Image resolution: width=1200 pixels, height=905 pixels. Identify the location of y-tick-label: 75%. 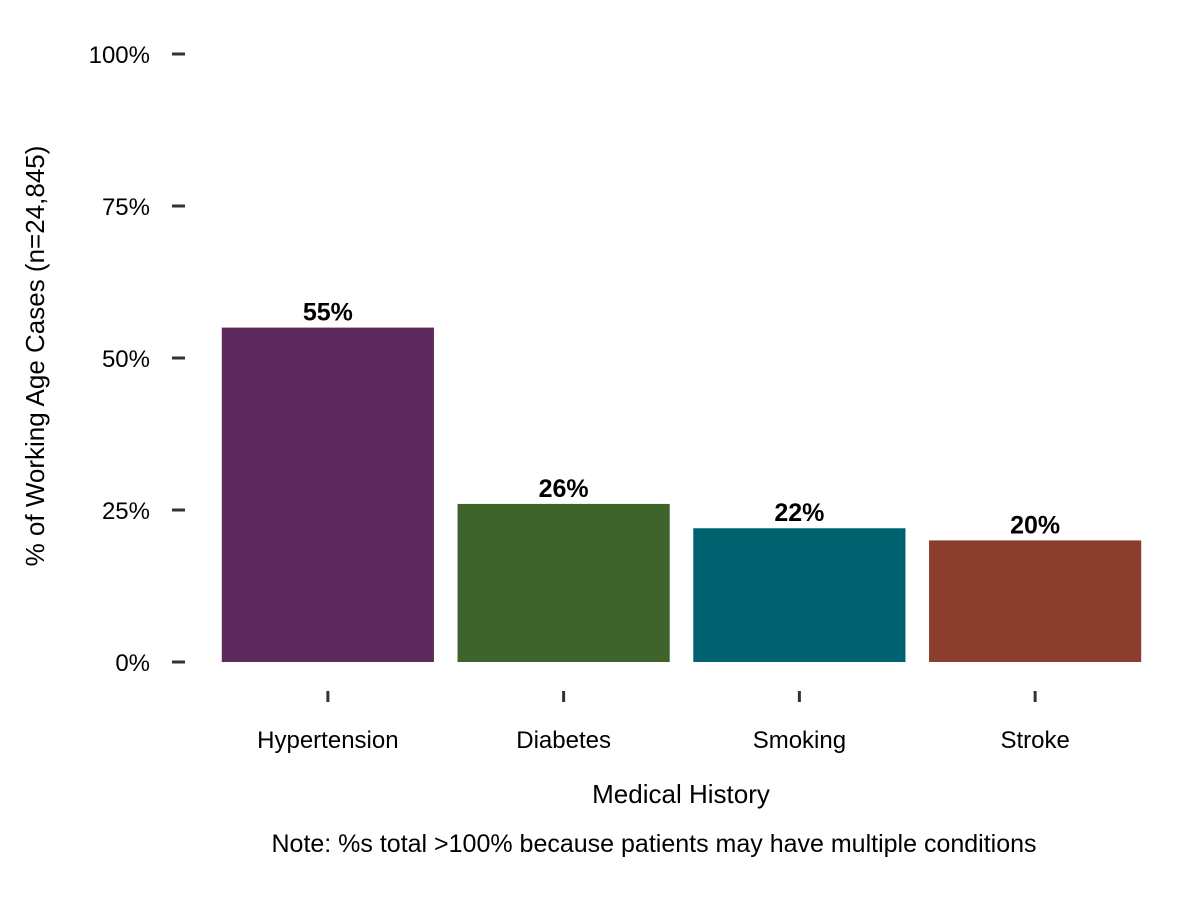
(126, 207).